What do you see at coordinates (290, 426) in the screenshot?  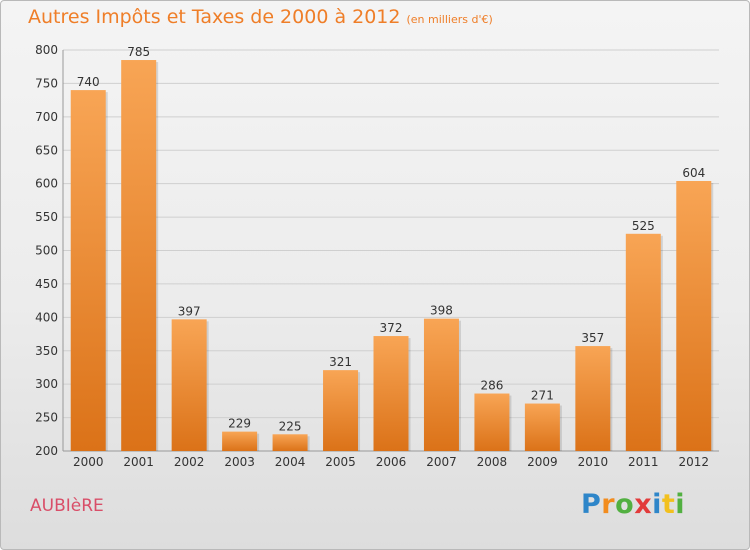 I see `bar-value-label: 225` at bounding box center [290, 426].